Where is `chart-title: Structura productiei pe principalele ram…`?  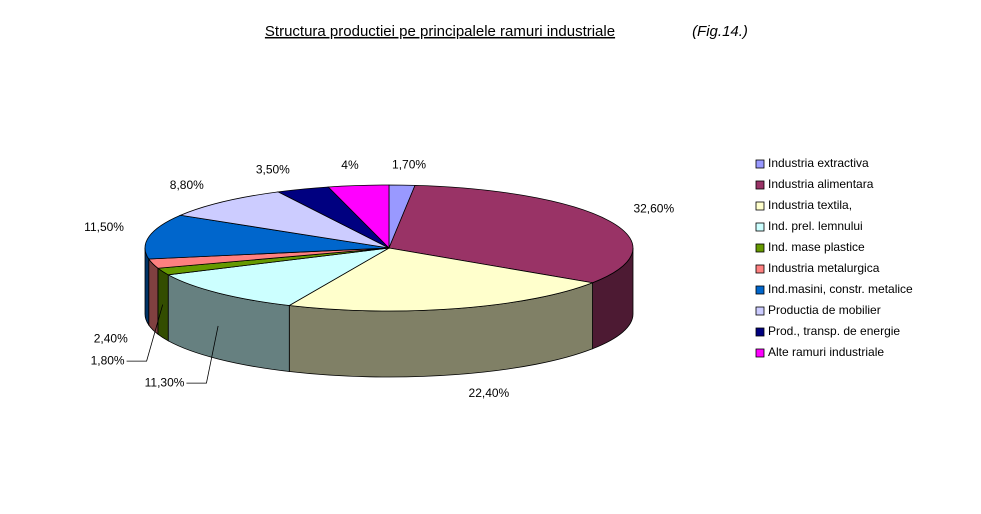 chart-title: Structura productiei pe principalele ram… is located at coordinates (440, 31).